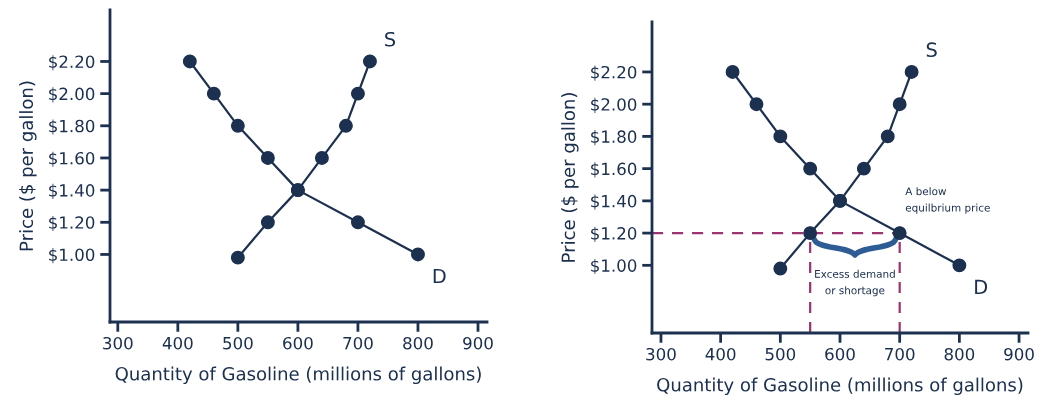  Describe the element at coordinates (855, 283) in the screenshot. I see `annotation: Excess demand or shortage` at that location.